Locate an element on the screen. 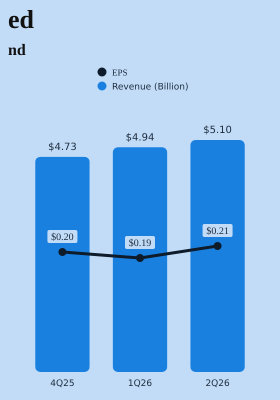  x-tick-label: 1Q26 is located at coordinates (140, 384).